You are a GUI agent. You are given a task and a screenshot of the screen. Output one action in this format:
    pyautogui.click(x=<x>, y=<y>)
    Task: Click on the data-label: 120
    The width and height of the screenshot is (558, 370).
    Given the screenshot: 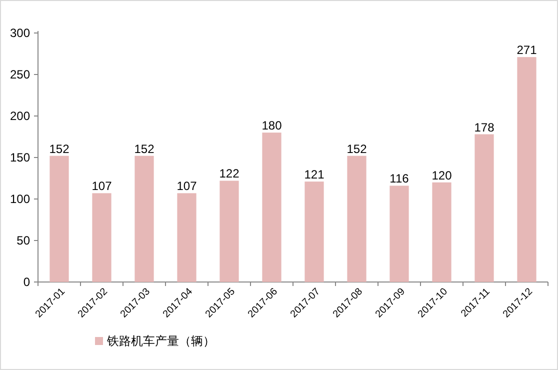 What is the action you would take?
    pyautogui.click(x=442, y=175)
    